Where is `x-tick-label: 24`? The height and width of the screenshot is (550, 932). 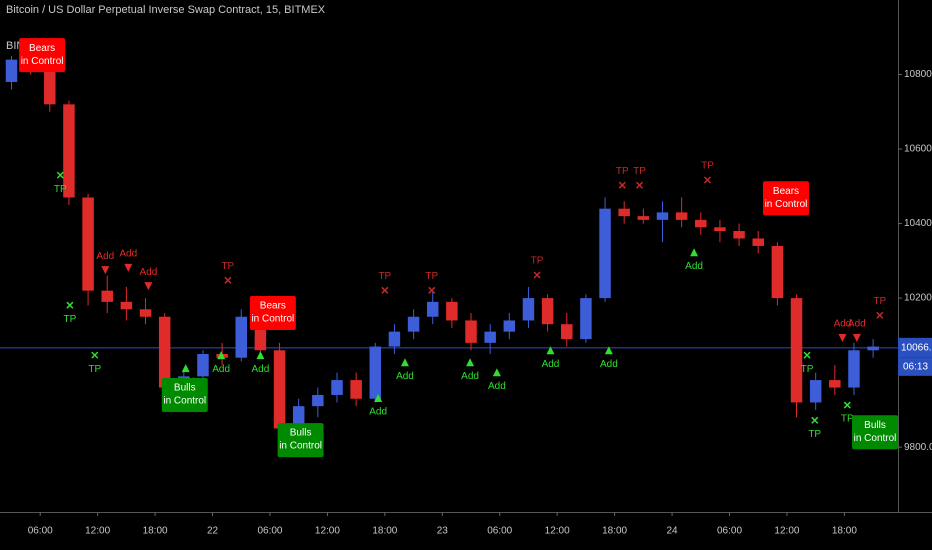
x-tick-label: 24 is located at coordinates (673, 531).